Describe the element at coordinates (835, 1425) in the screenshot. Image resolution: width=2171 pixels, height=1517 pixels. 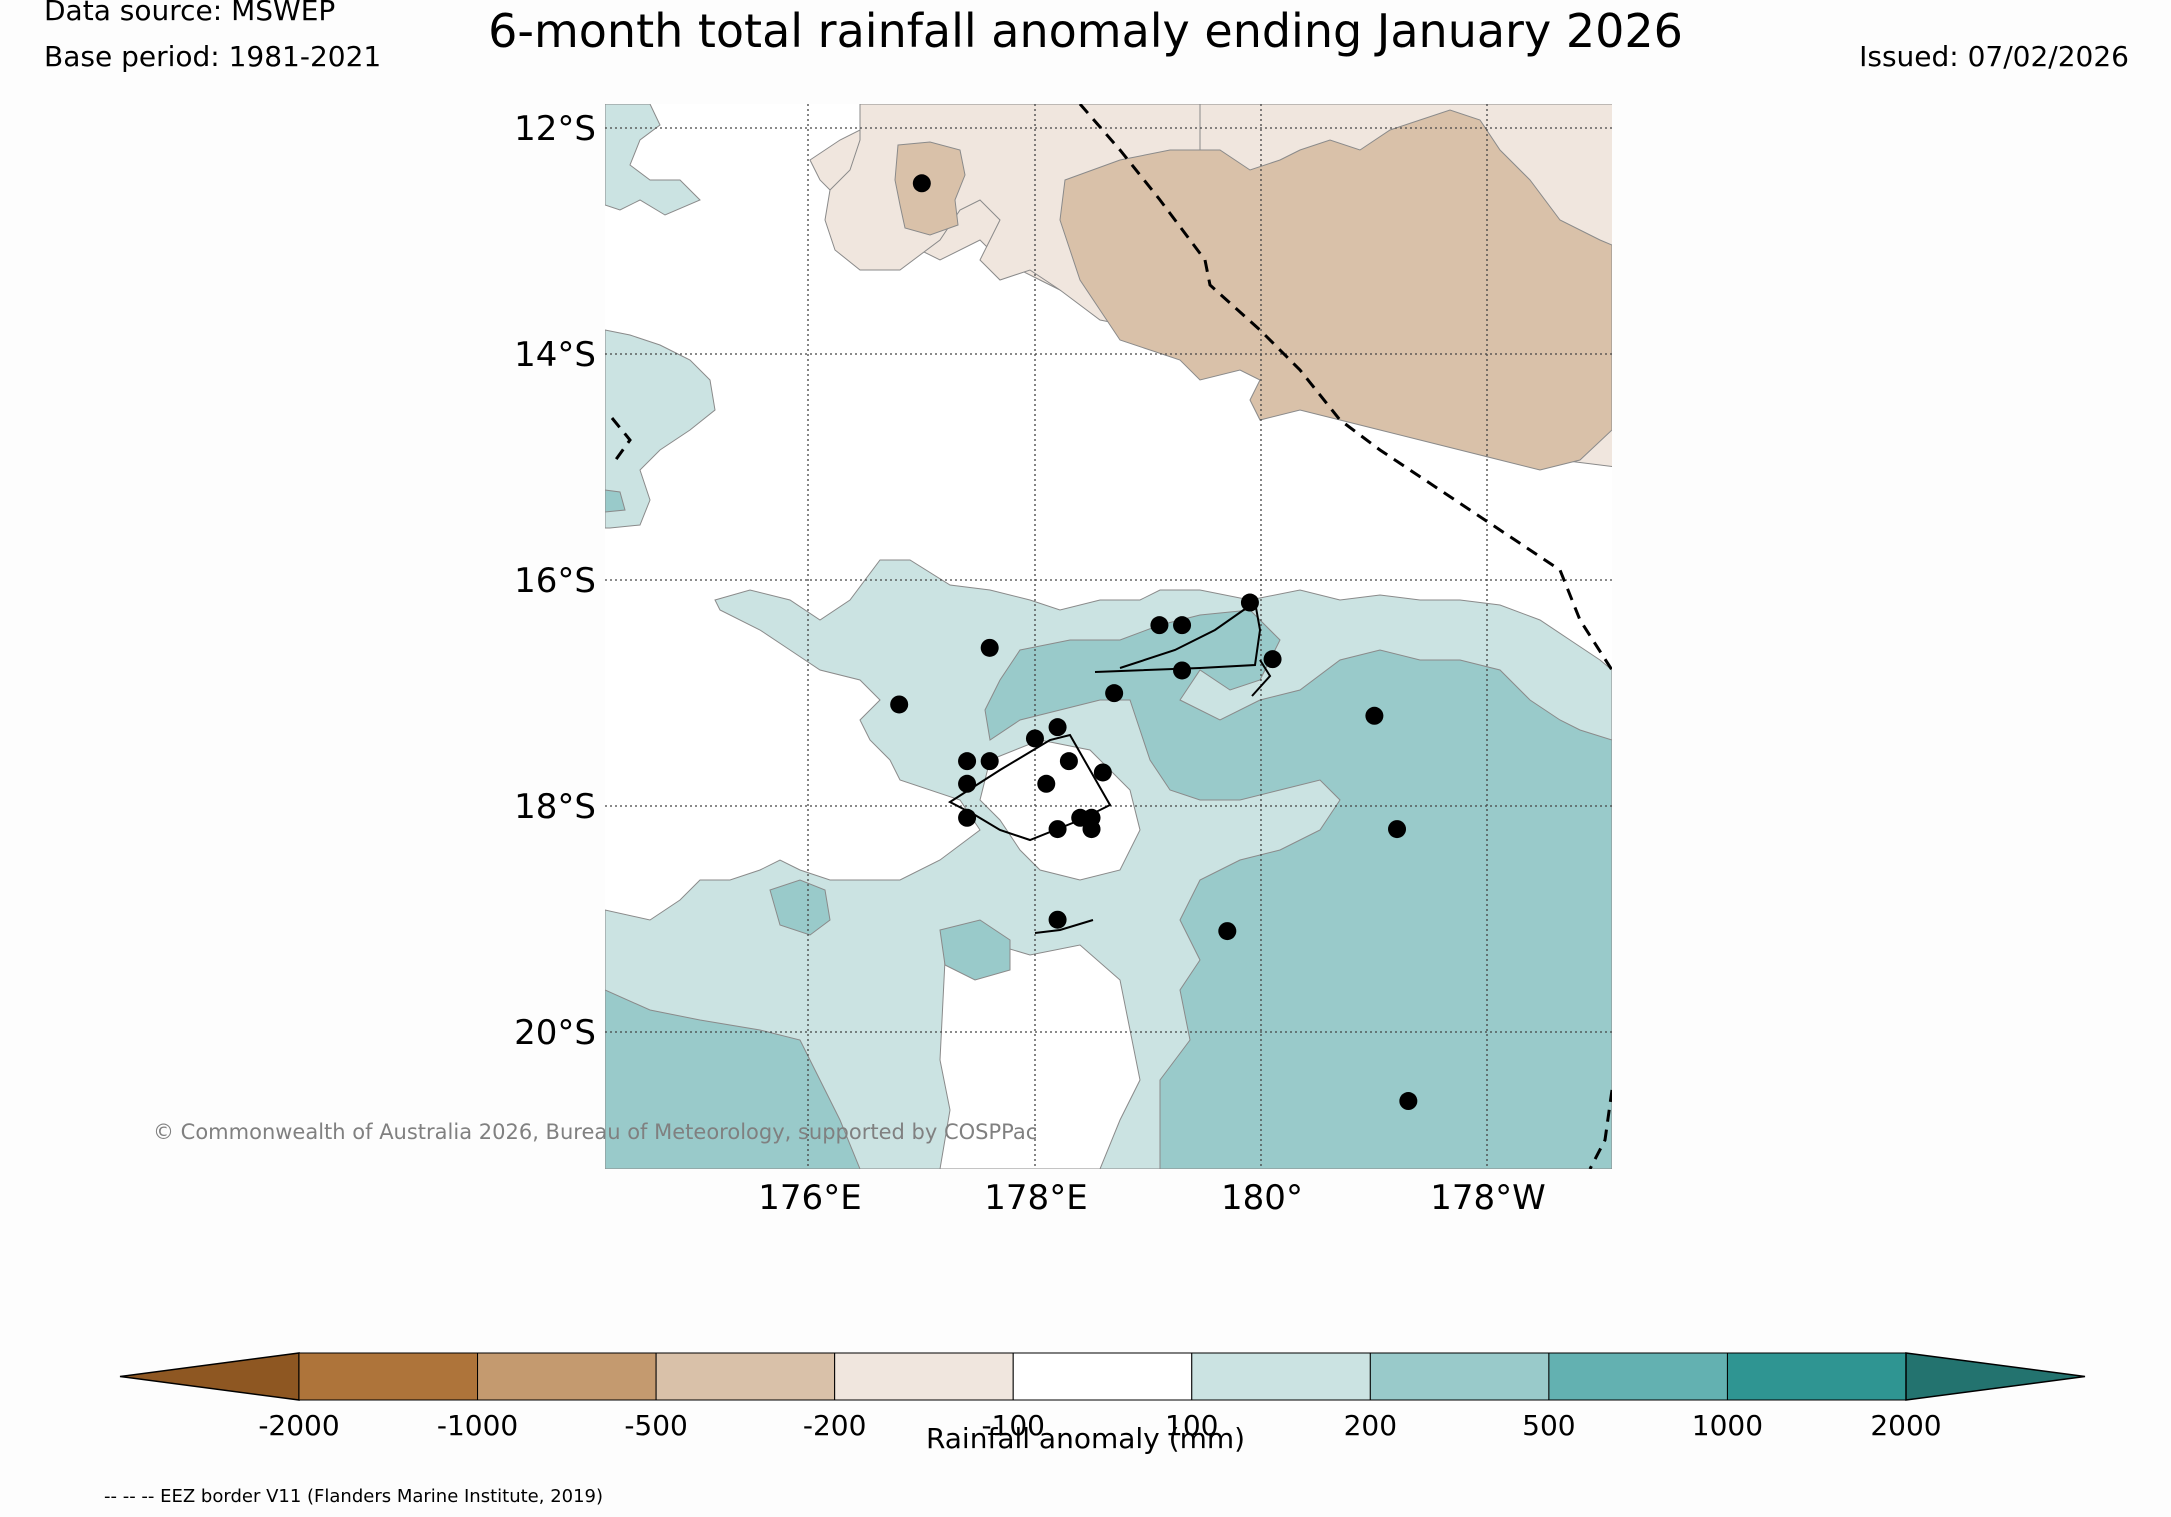
I see `colorbar-tick-label: -200` at that location.